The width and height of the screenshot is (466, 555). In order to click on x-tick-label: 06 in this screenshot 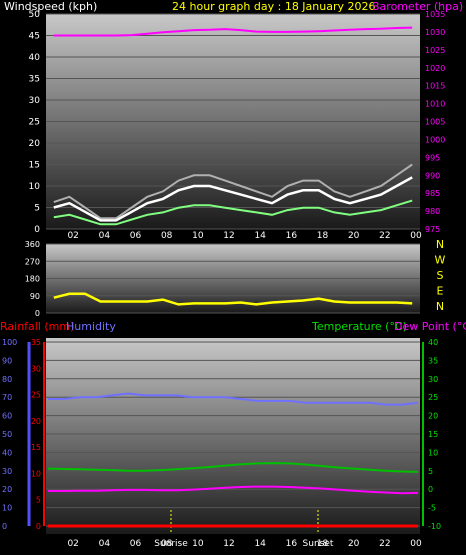, I will do `click(136, 544)`.